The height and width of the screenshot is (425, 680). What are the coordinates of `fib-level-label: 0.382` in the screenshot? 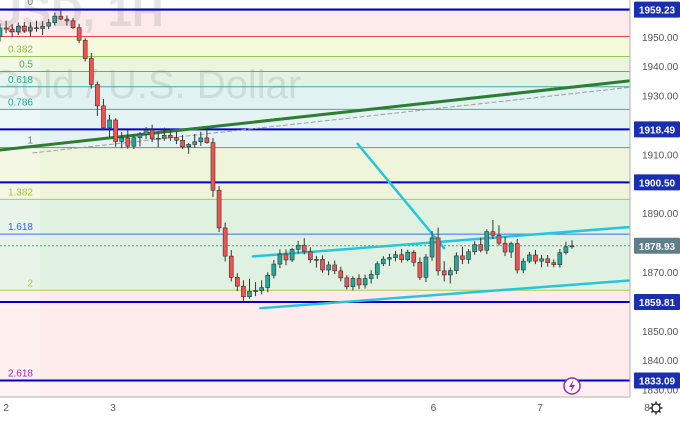 It's located at (20, 49).